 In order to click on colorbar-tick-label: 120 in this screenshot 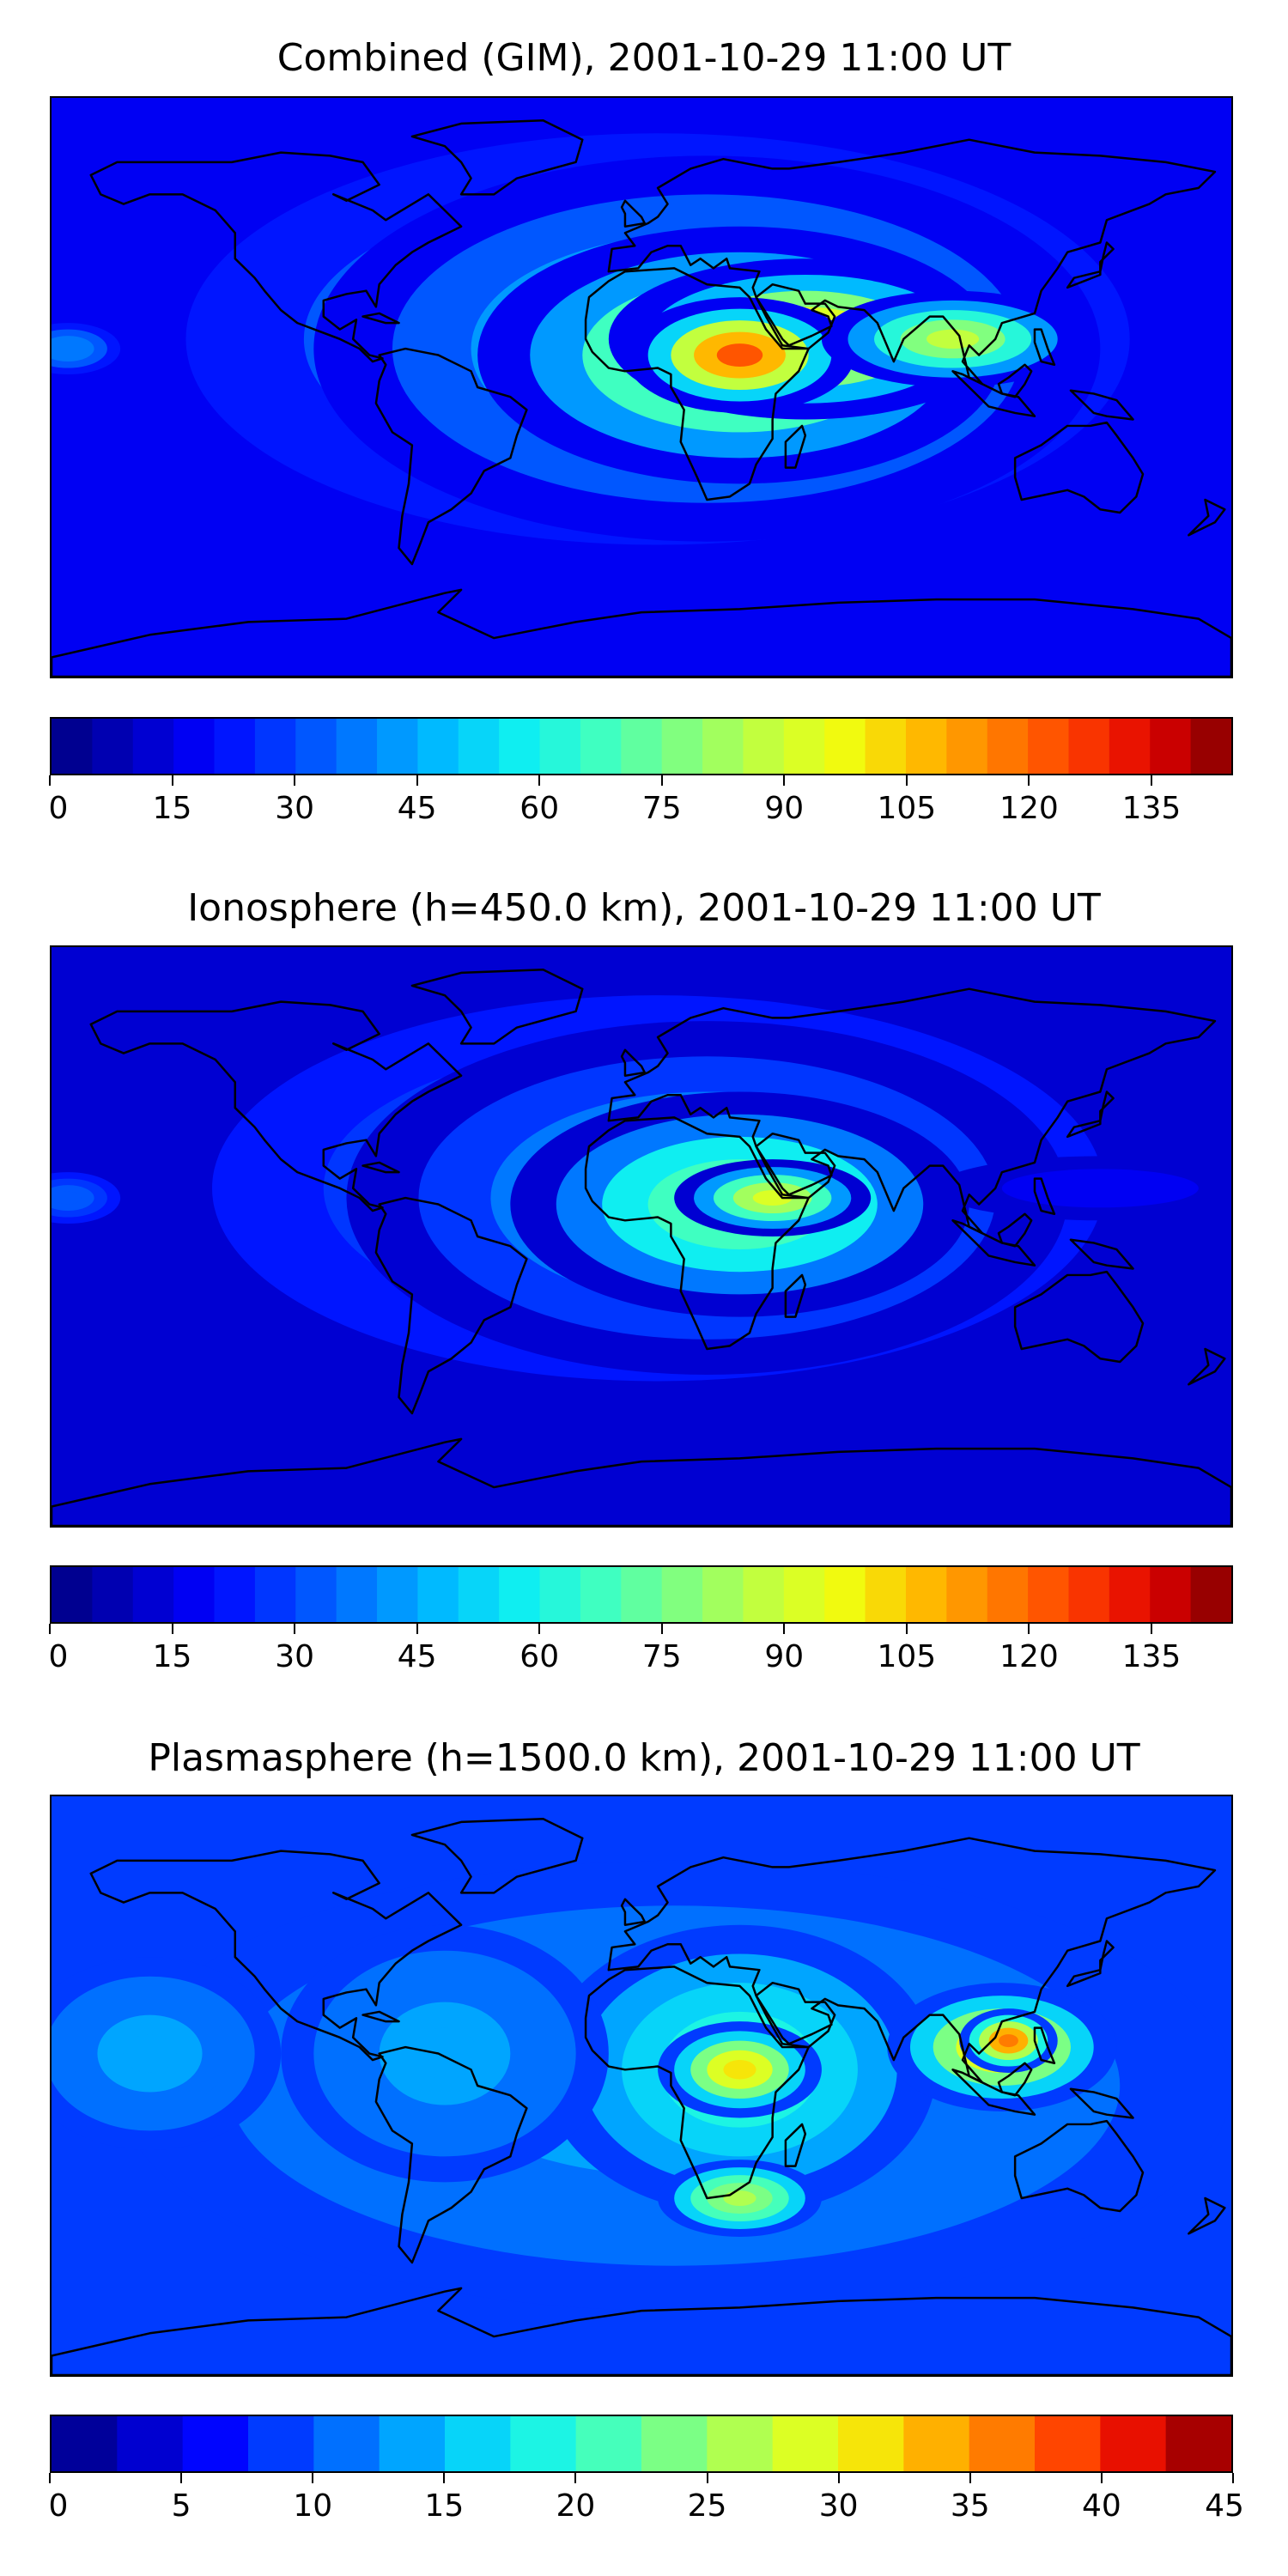, I will do `click(1029, 1656)`.